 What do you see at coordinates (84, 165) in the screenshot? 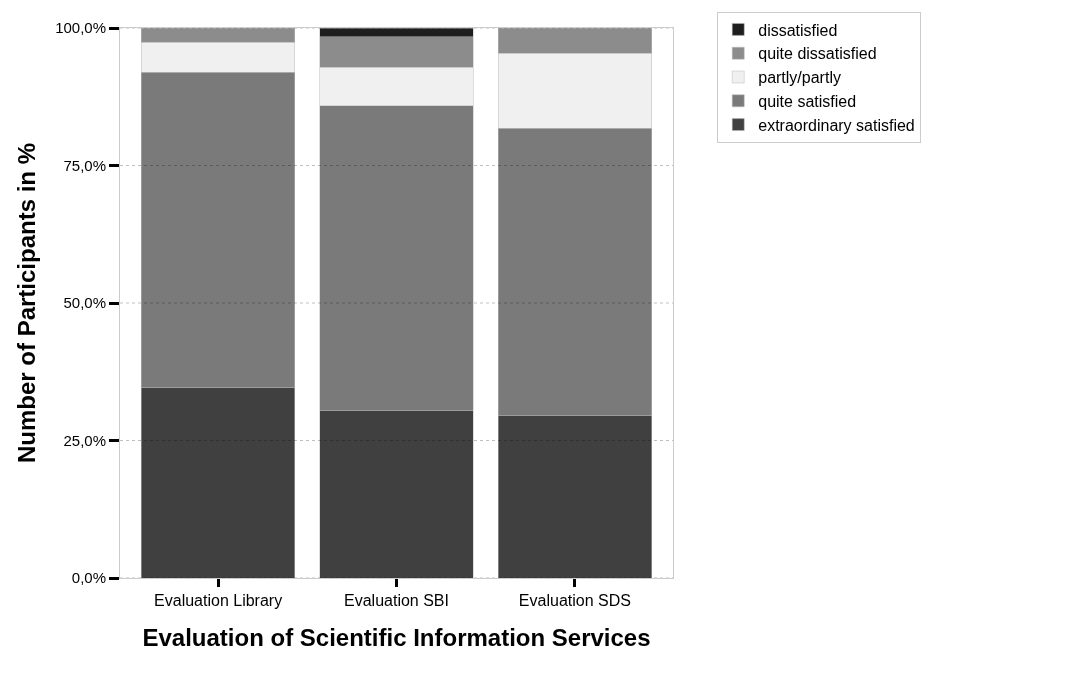
I see `y-tick-label: 75,0%` at bounding box center [84, 165].